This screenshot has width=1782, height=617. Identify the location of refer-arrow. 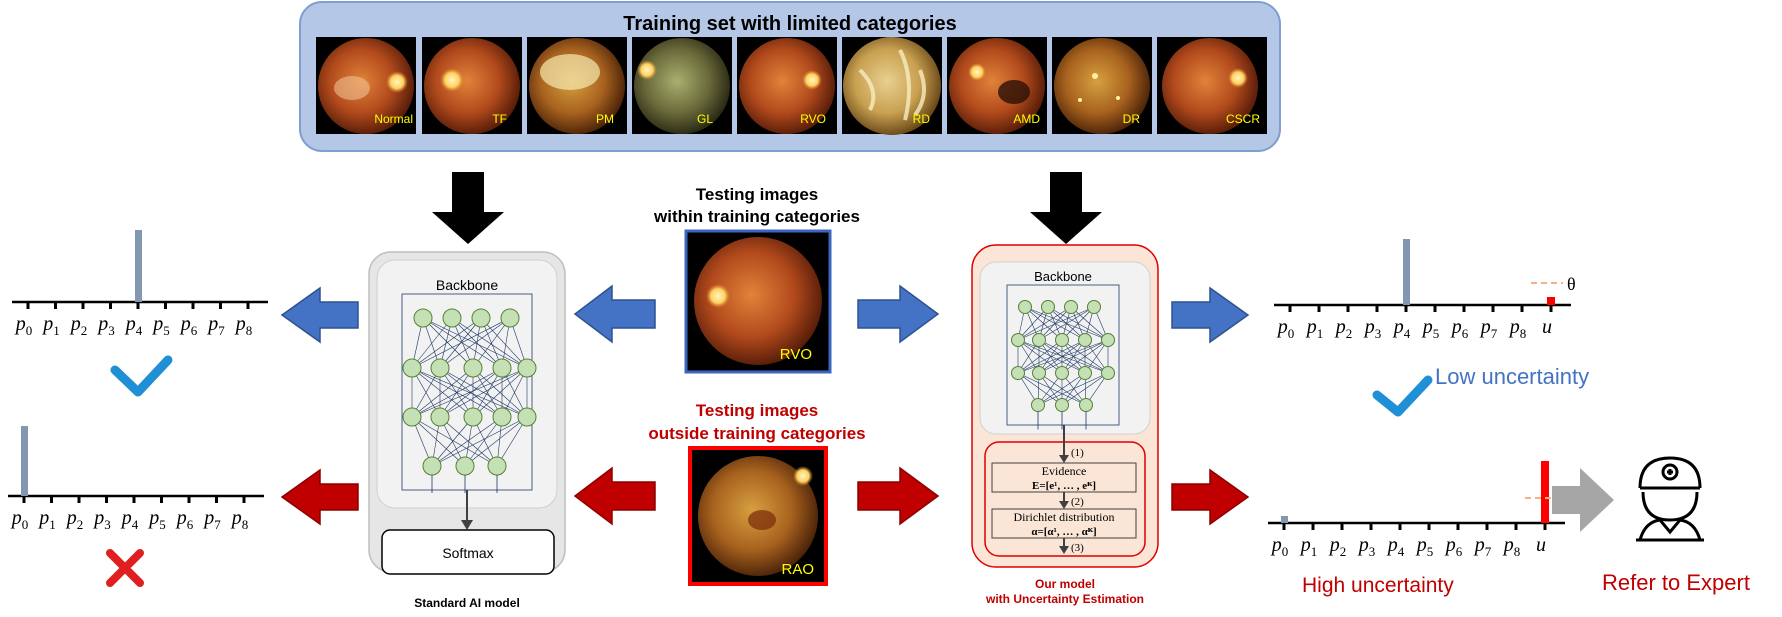
(1583, 500).